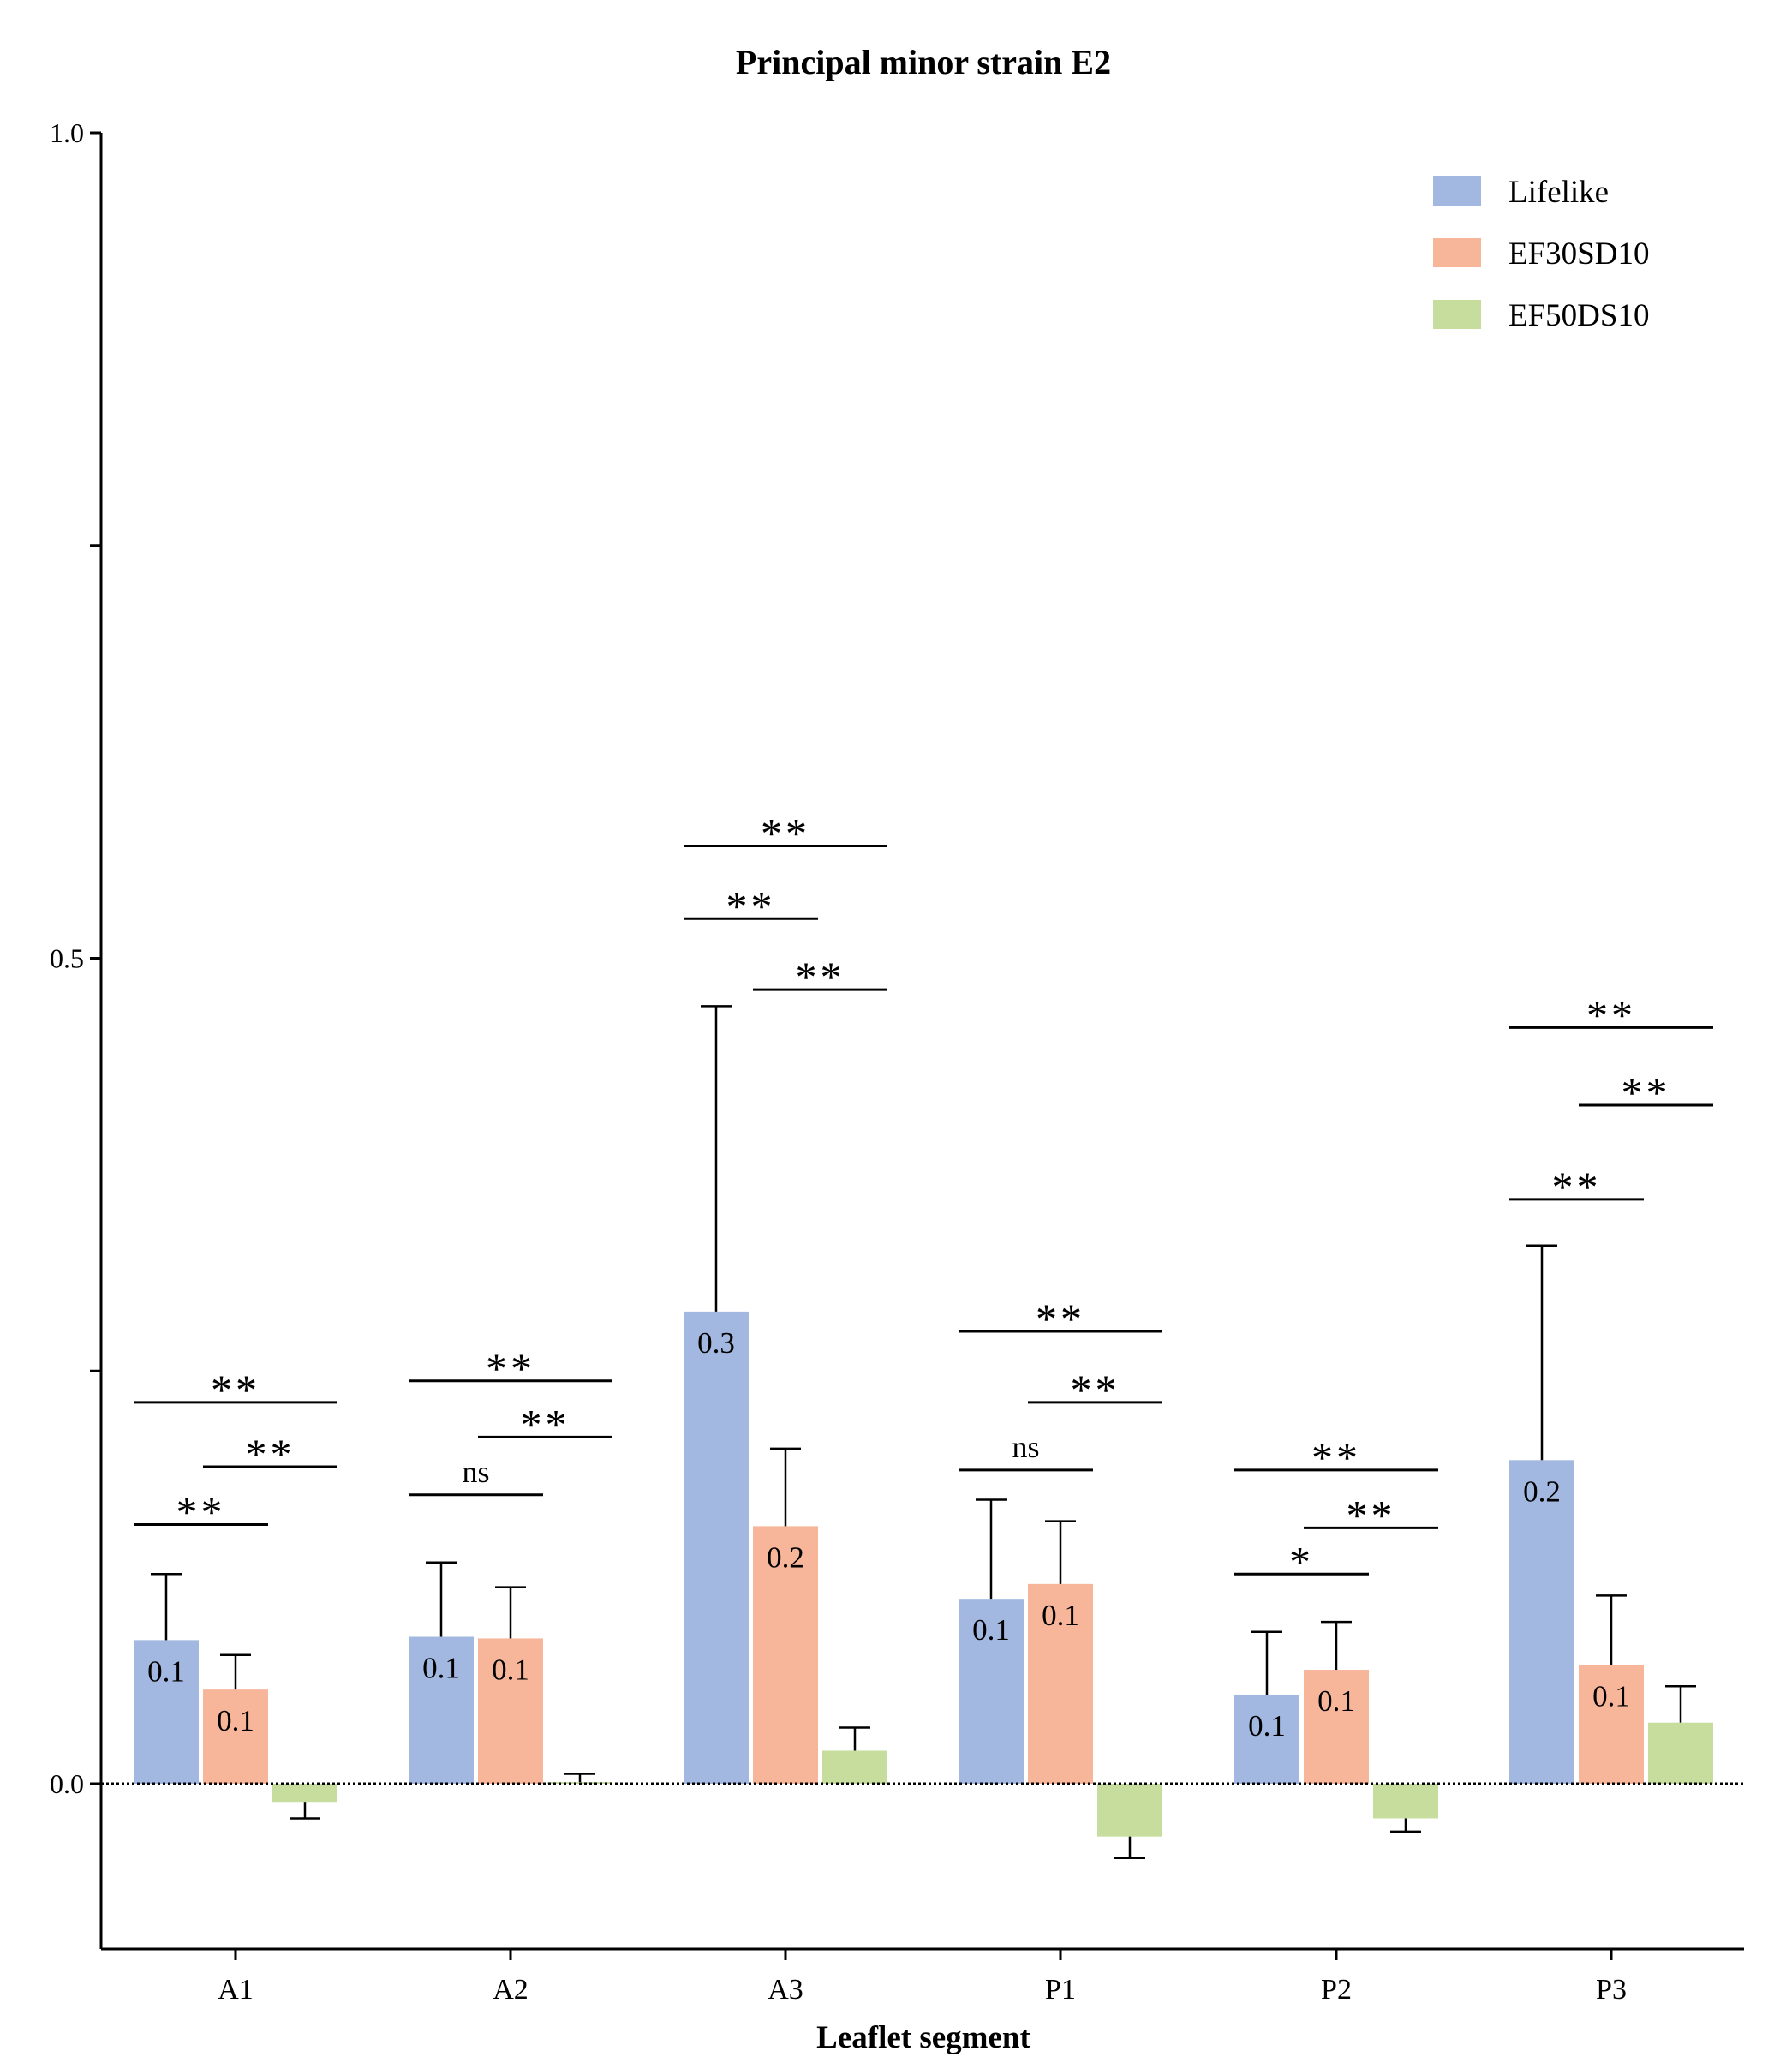  I want to click on bar-A2-EF30SD10, so click(510, 1711).